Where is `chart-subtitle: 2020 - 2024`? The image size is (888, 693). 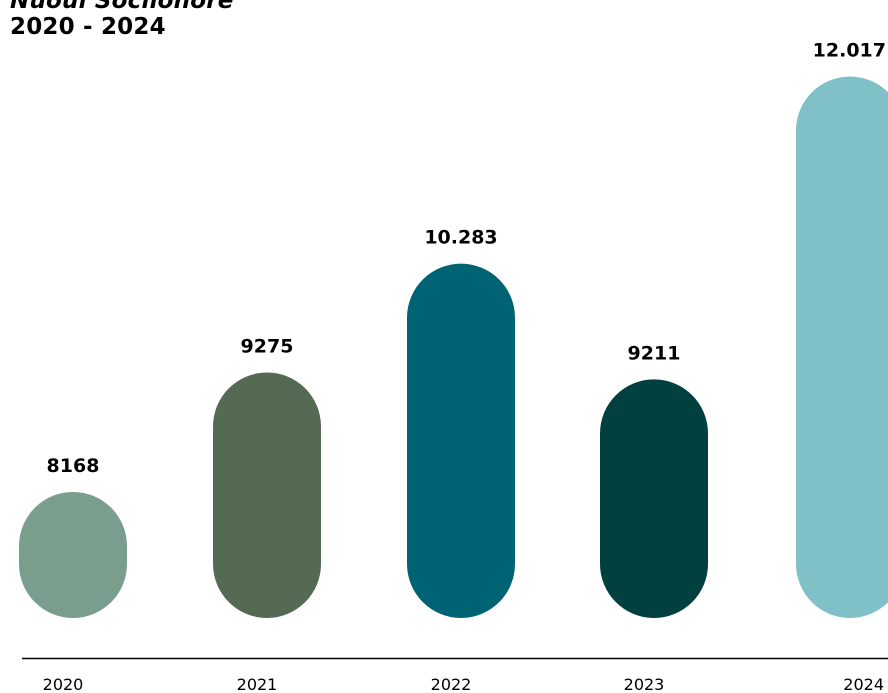
chart-subtitle: 2020 - 2024 is located at coordinates (88, 27).